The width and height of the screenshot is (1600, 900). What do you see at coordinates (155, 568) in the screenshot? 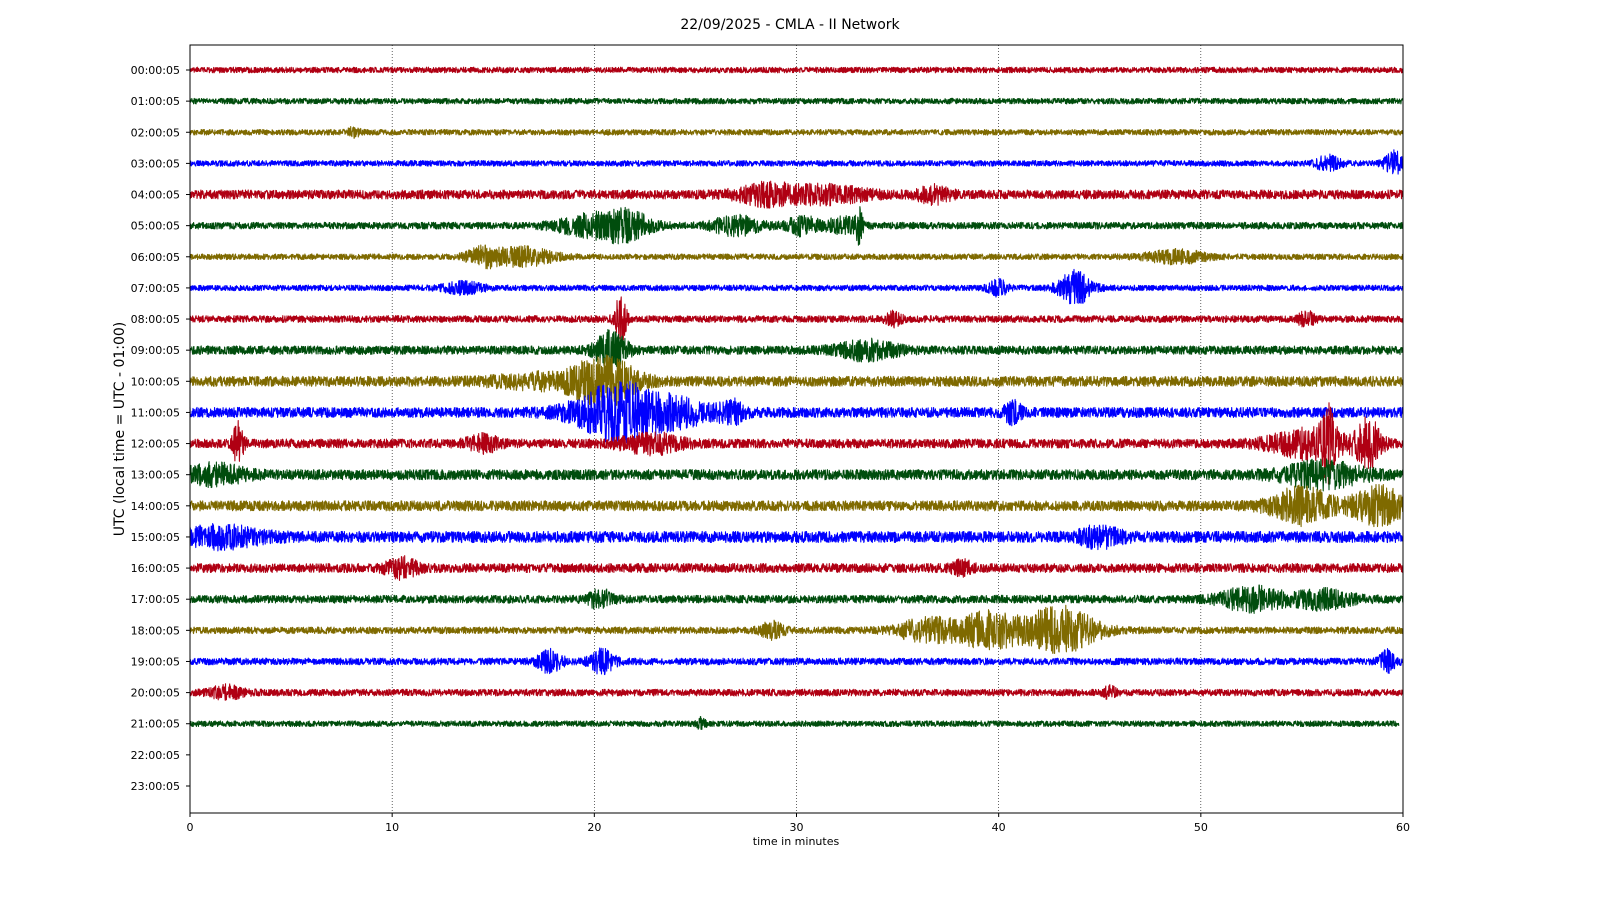
I see `row-label: 16:00:05` at bounding box center [155, 568].